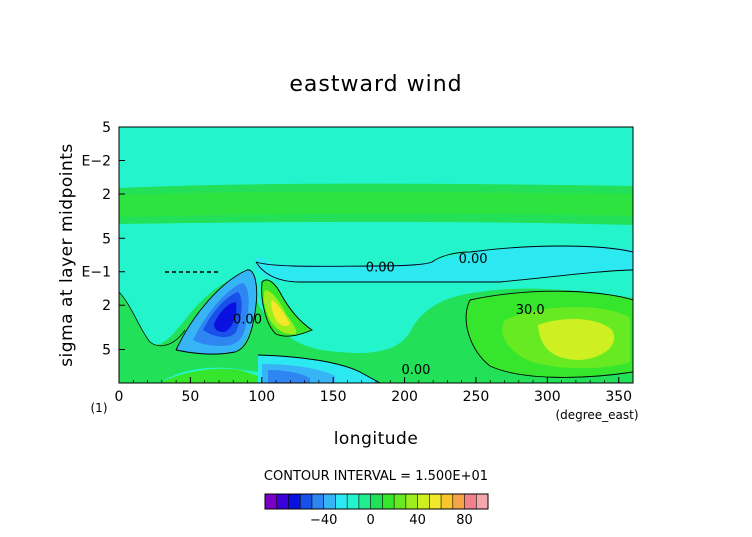 The height and width of the screenshot is (537, 752). Describe the element at coordinates (404, 397) in the screenshot. I see `x-tick-label: 200` at that location.